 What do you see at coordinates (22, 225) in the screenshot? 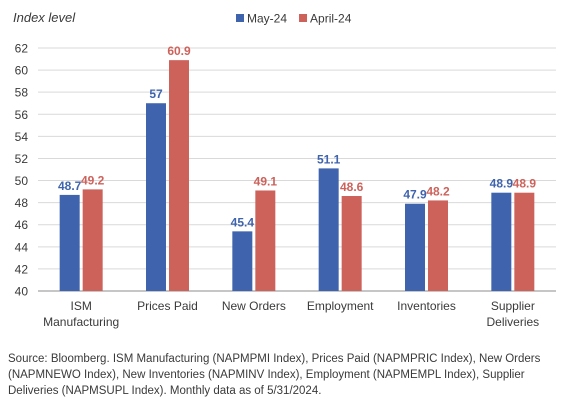
I see `y-tick-label: 46` at bounding box center [22, 225].